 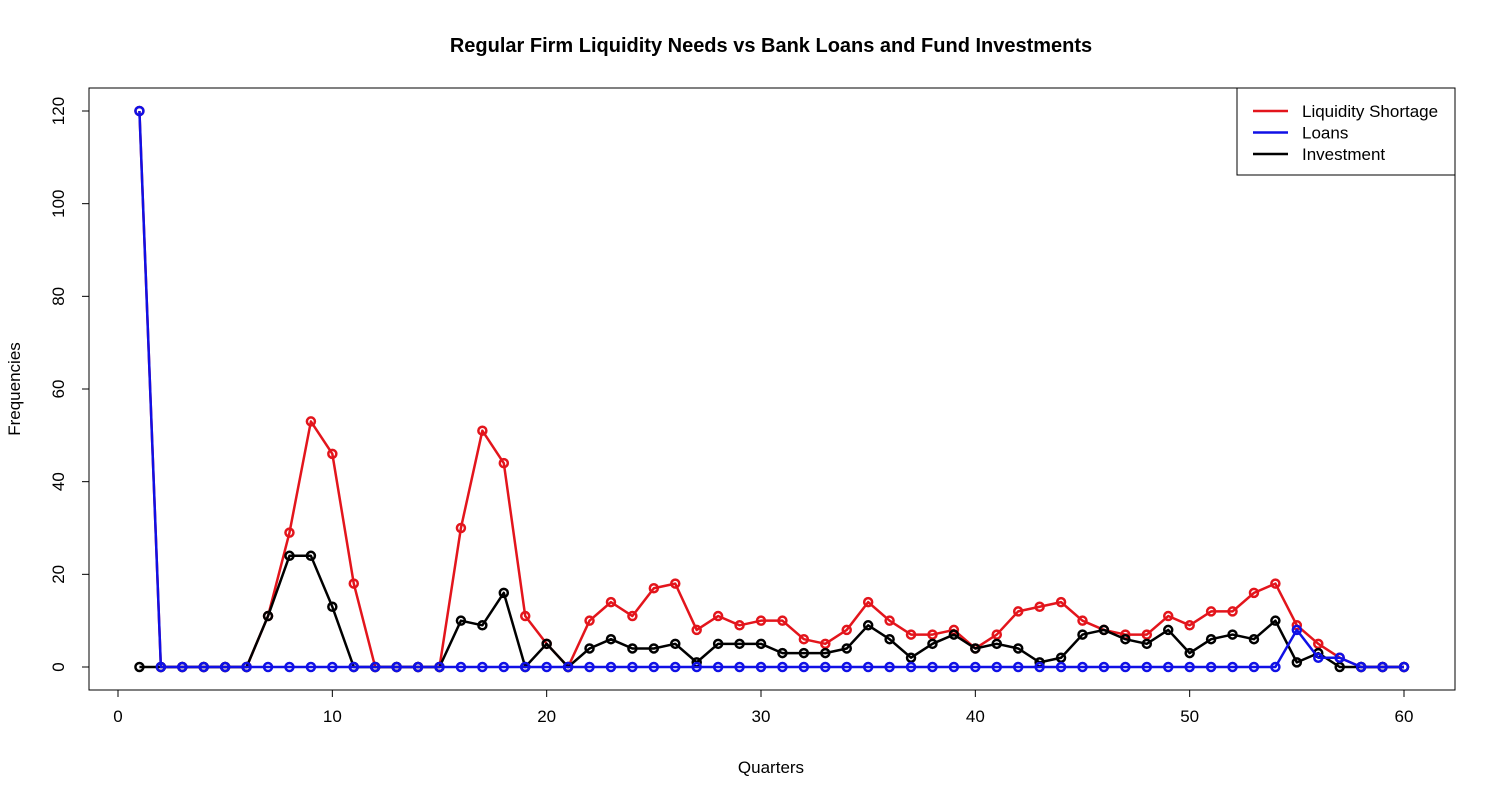 I want to click on y-tick-label: 0, so click(x=58, y=666).